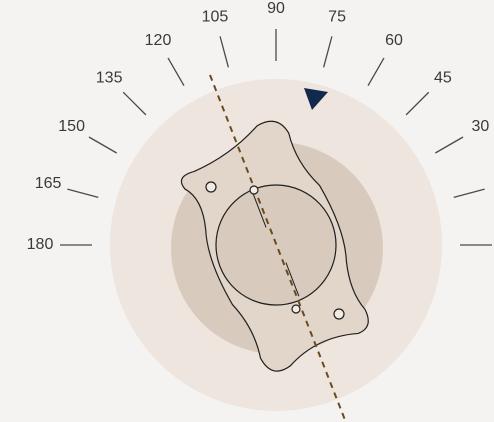 Image resolution: width=494 pixels, height=422 pixels. I want to click on angle-label: 60, so click(394, 40).